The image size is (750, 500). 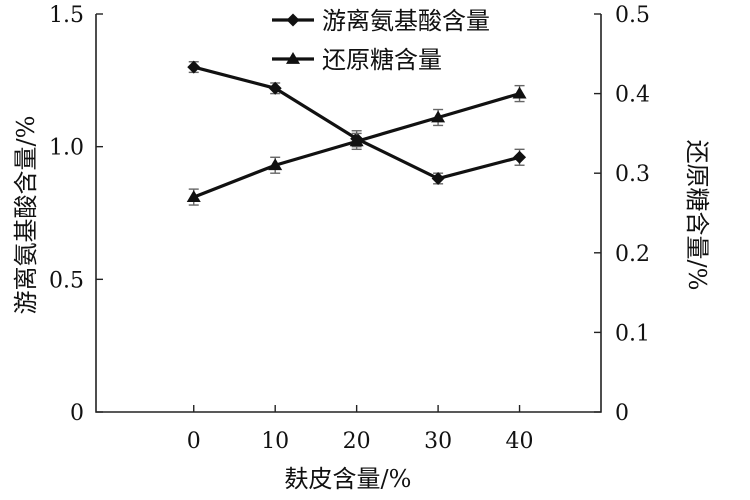 What do you see at coordinates (697, 215) in the screenshot?
I see `y-axis-right-label: 还原糖含量/%` at bounding box center [697, 215].